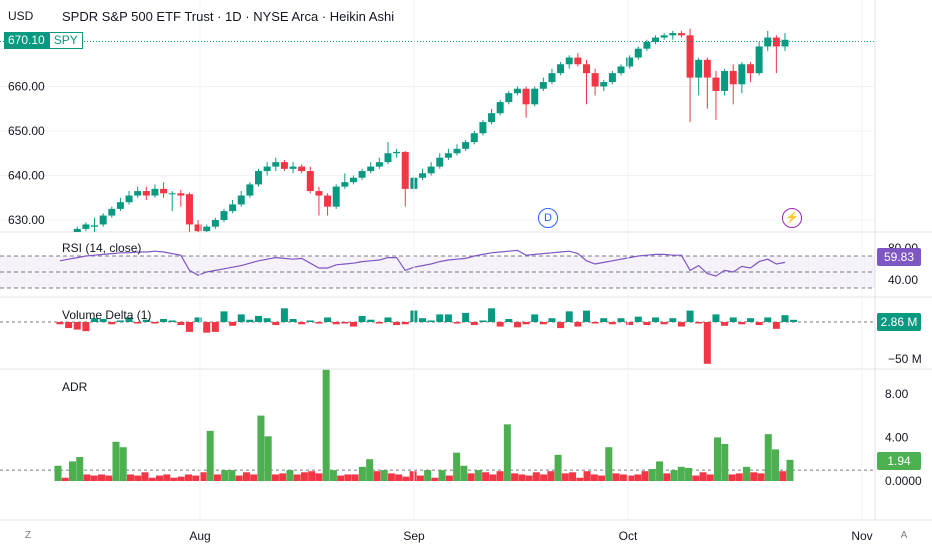  Describe the element at coordinates (899, 257) in the screenshot. I see `rsi-value-badge: 59.83` at that location.